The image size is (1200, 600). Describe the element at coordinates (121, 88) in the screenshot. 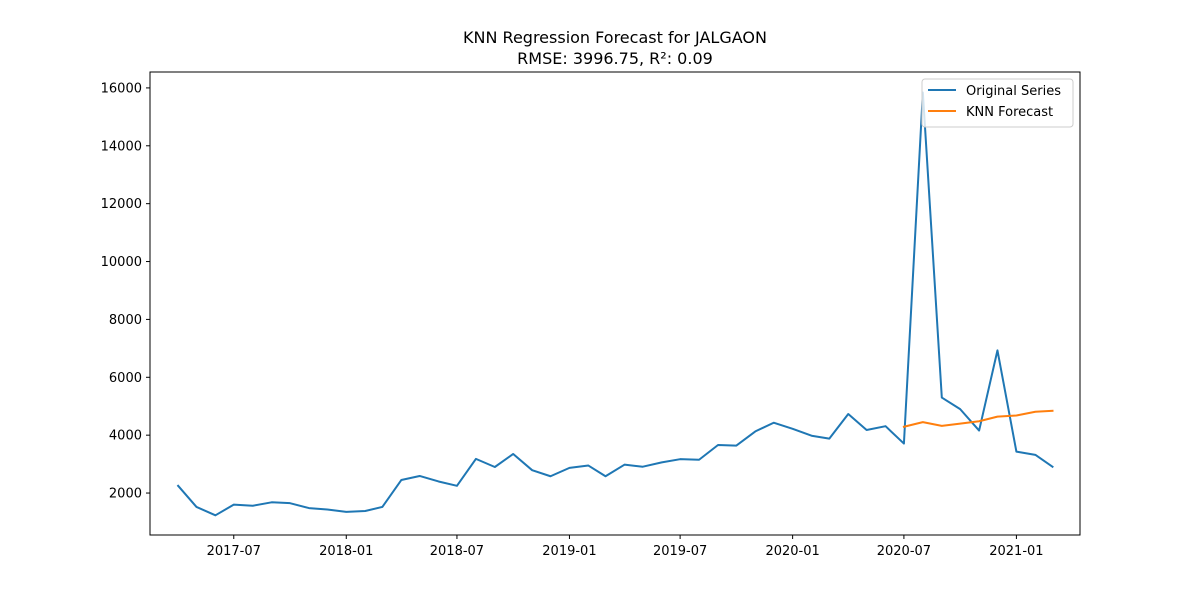

I see `y-tick-label: 16000` at that location.